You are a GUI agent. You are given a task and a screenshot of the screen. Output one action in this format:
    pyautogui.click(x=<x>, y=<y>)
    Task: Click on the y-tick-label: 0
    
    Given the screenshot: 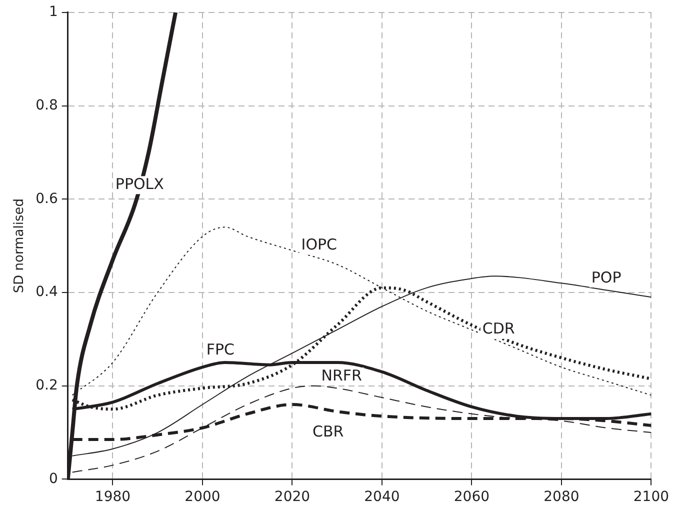 What is the action you would take?
    pyautogui.click(x=53, y=478)
    